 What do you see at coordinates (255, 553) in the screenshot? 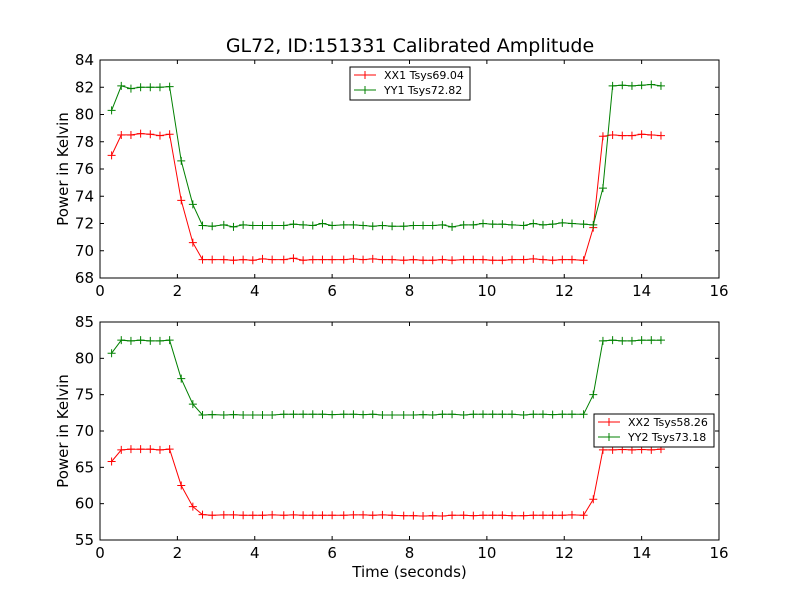
I see `x-tick-label: 4` at bounding box center [255, 553].